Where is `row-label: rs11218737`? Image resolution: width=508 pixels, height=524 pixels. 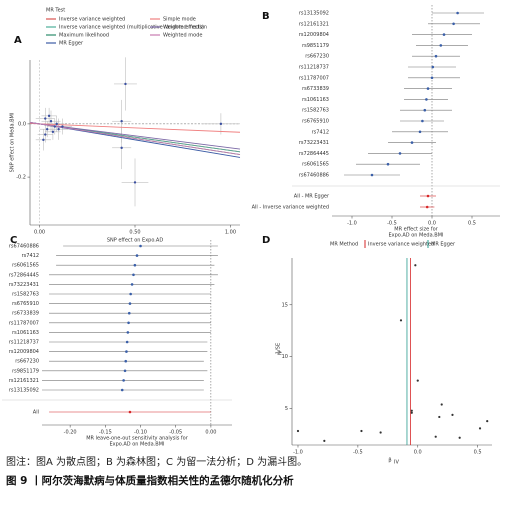 row-label: rs11218737 is located at coordinates (24, 343).